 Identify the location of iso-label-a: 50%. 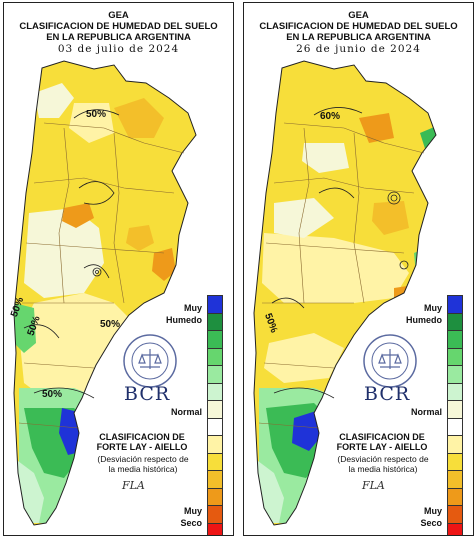
(96, 114).